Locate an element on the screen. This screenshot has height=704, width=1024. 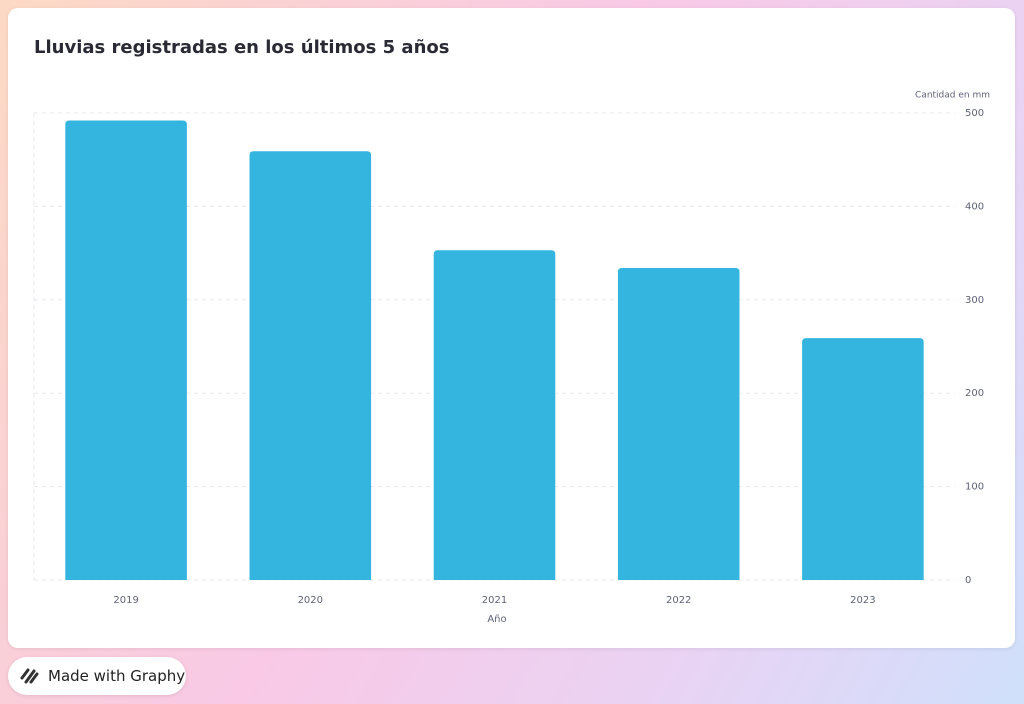
y-tick-label: 100 is located at coordinates (974, 487).